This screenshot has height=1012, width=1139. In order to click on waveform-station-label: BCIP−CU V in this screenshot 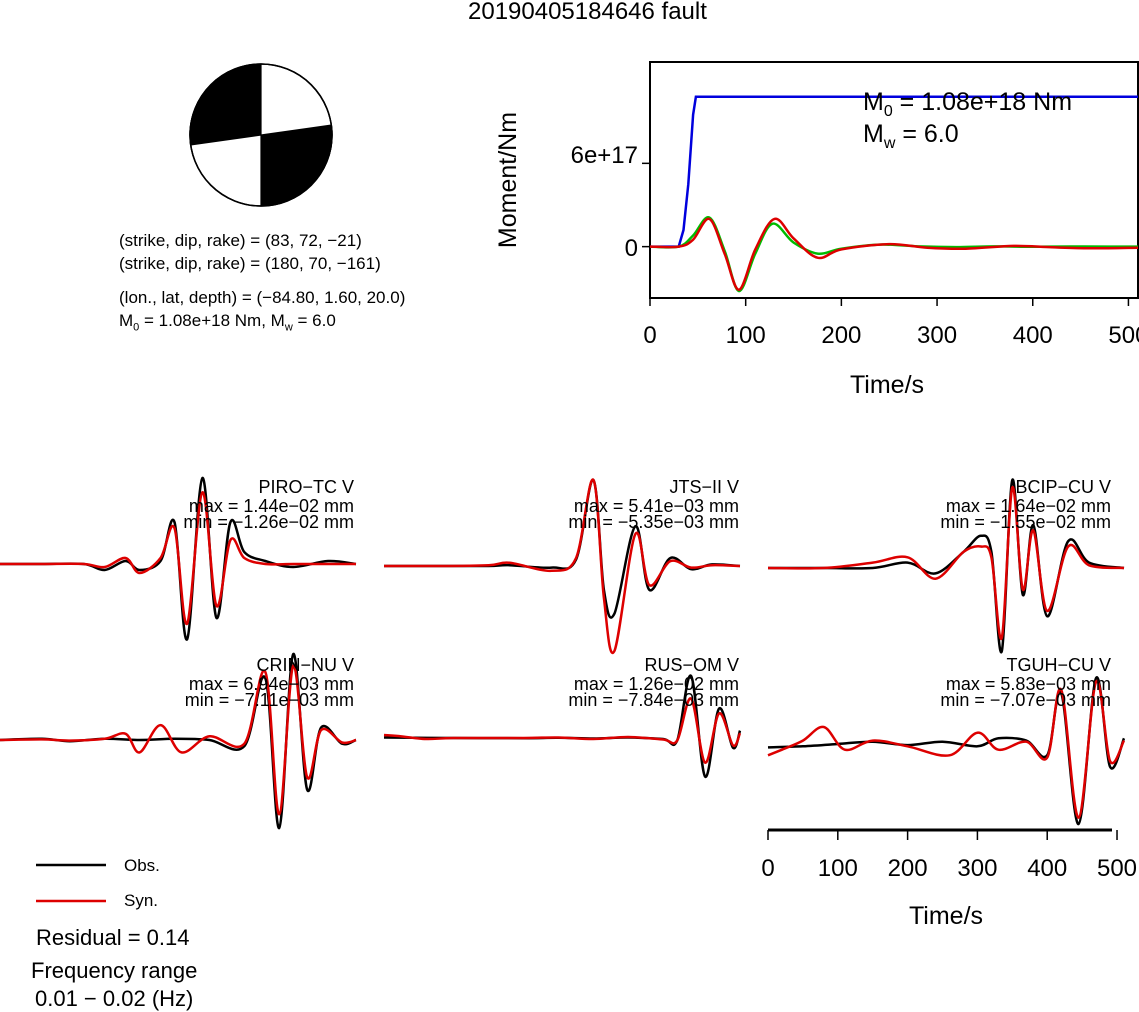, I will do `click(1063, 487)`.